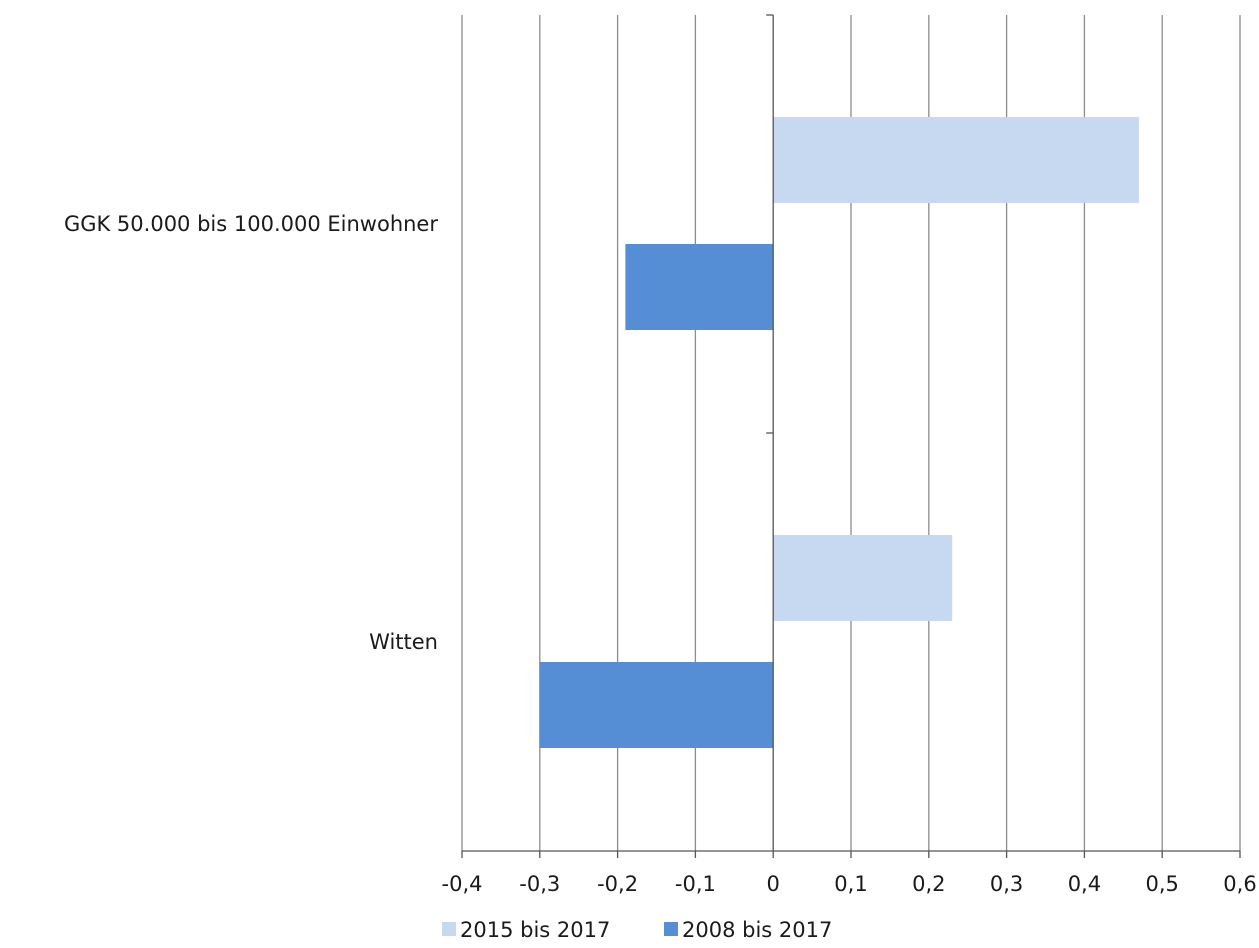 This screenshot has height=948, width=1259. Describe the element at coordinates (251, 224) in the screenshot. I see `category-label: GGK 50.000 bis 100.000 Einwohner` at that location.